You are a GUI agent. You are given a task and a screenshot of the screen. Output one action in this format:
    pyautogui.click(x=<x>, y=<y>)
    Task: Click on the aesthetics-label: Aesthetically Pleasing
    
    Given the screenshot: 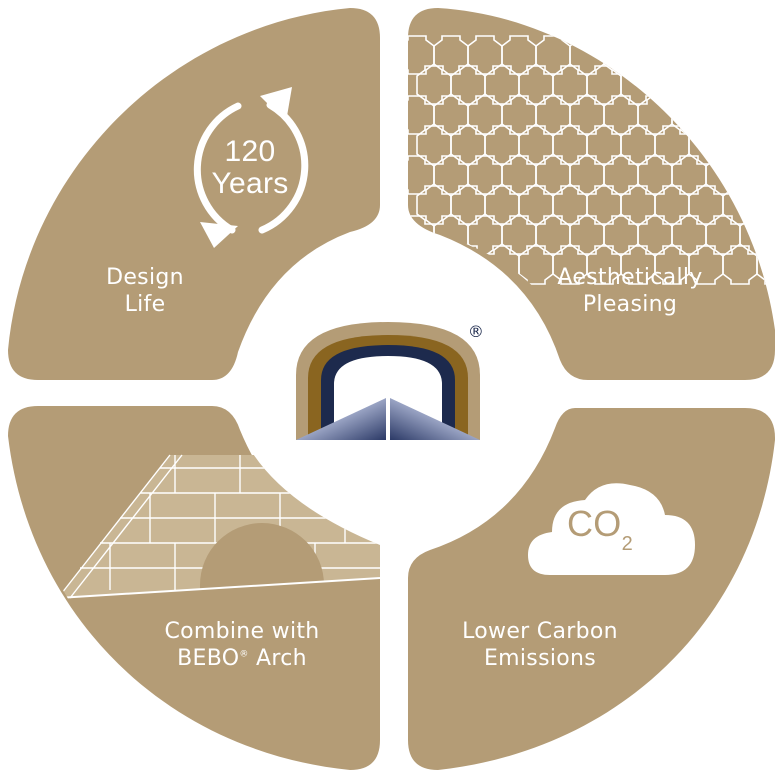 What is the action you would take?
    pyautogui.click(x=630, y=291)
    